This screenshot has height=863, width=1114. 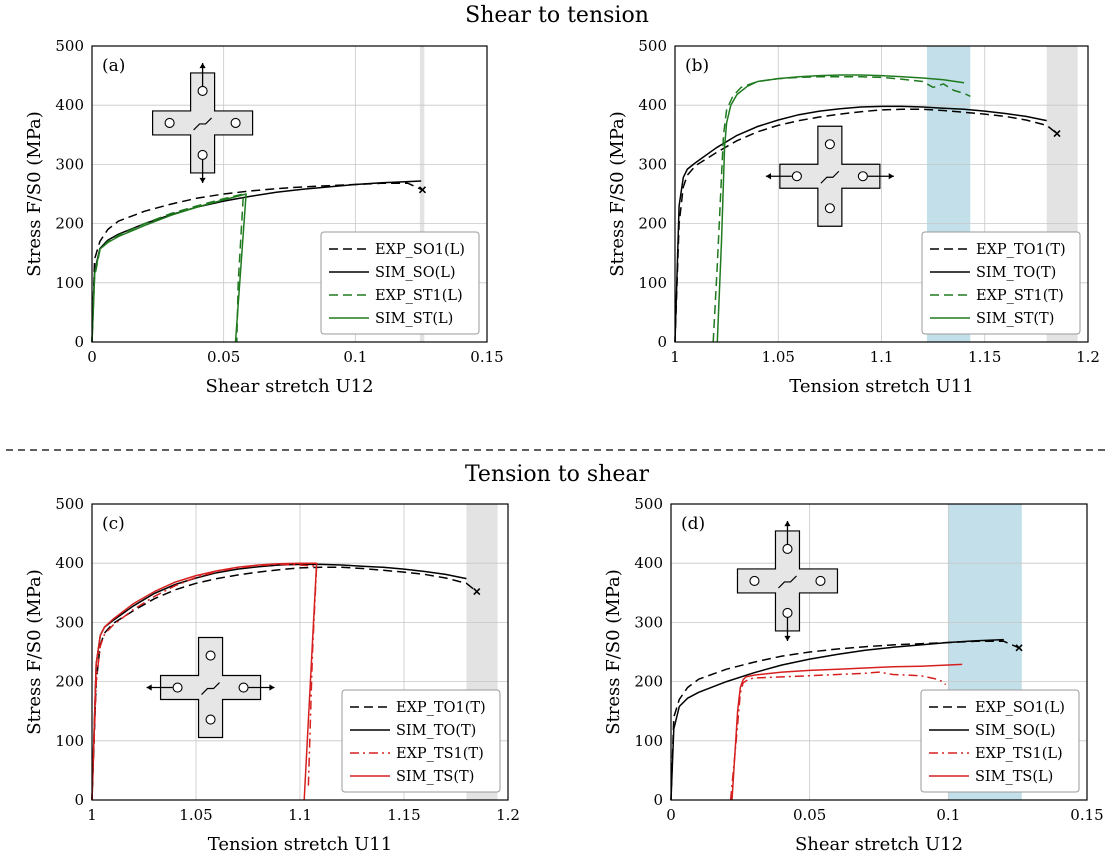 What do you see at coordinates (441, 708) in the screenshot?
I see `legend-entry: EXP_TO1(T)` at bounding box center [441, 708].